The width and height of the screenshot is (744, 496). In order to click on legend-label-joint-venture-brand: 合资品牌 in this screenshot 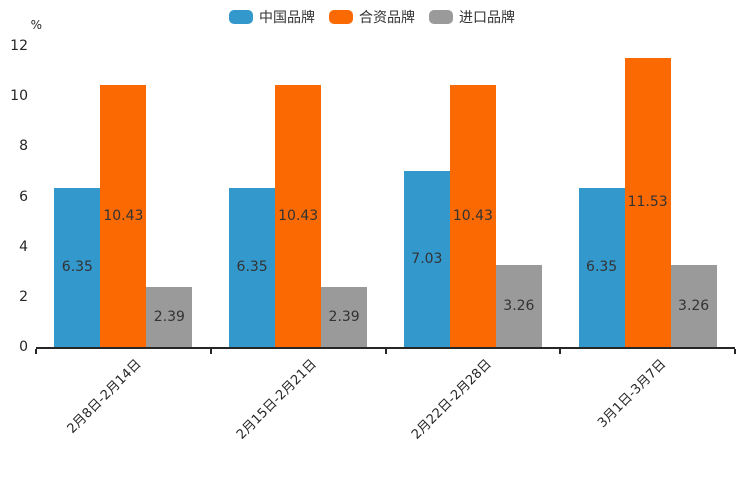, I will do `click(387, 18)`.